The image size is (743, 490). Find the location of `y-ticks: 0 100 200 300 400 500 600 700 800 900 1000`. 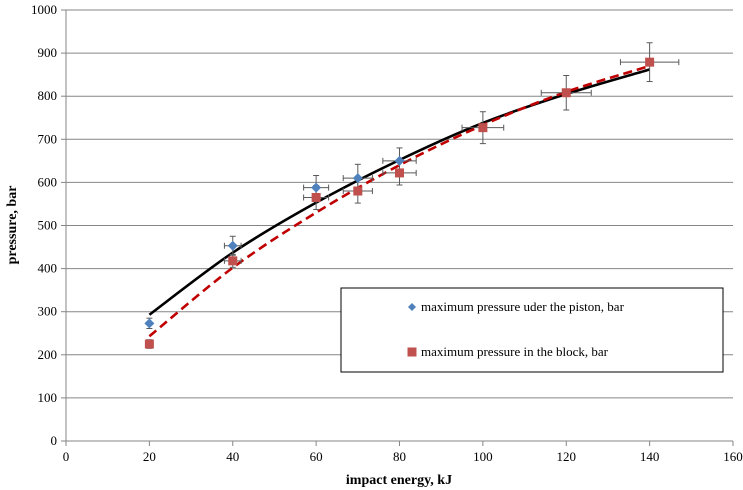

y-ticks: 0 100 200 300 400 500 600 700 800 900 1000 is located at coordinates (48, 225).